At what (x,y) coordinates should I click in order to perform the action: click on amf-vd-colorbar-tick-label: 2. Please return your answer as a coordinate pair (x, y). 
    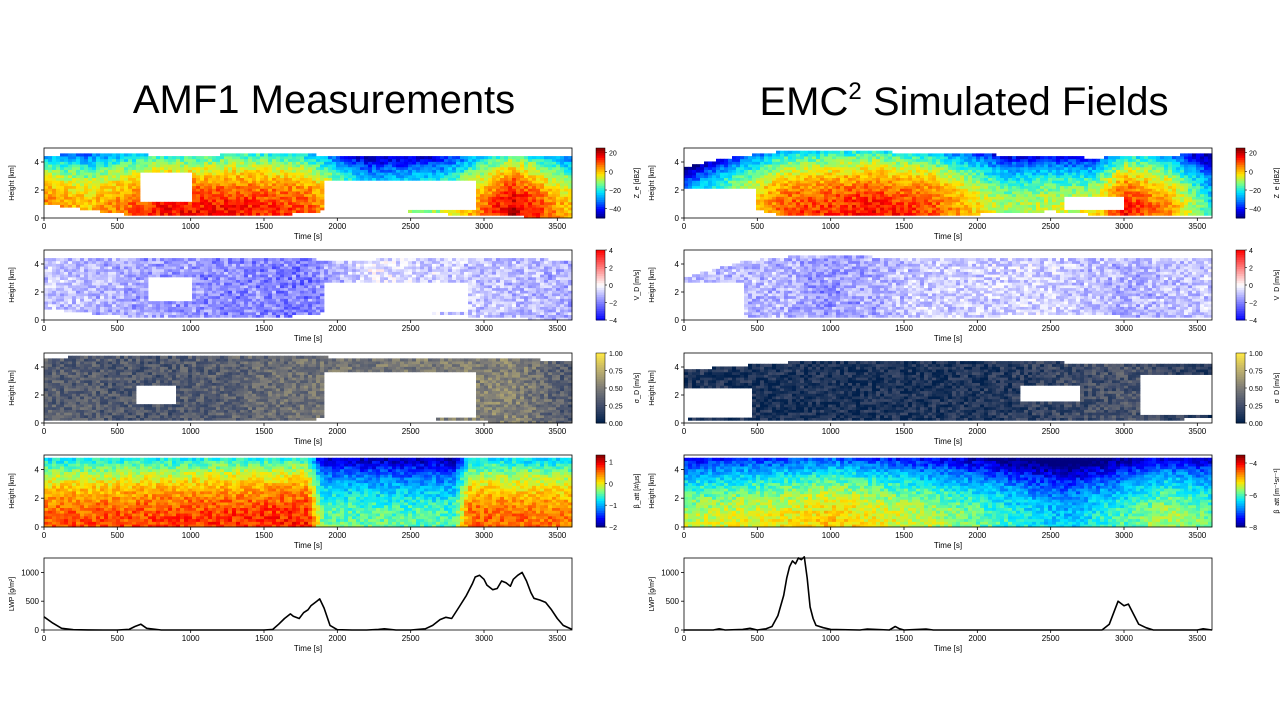
    Looking at the image, I should click on (611, 269).